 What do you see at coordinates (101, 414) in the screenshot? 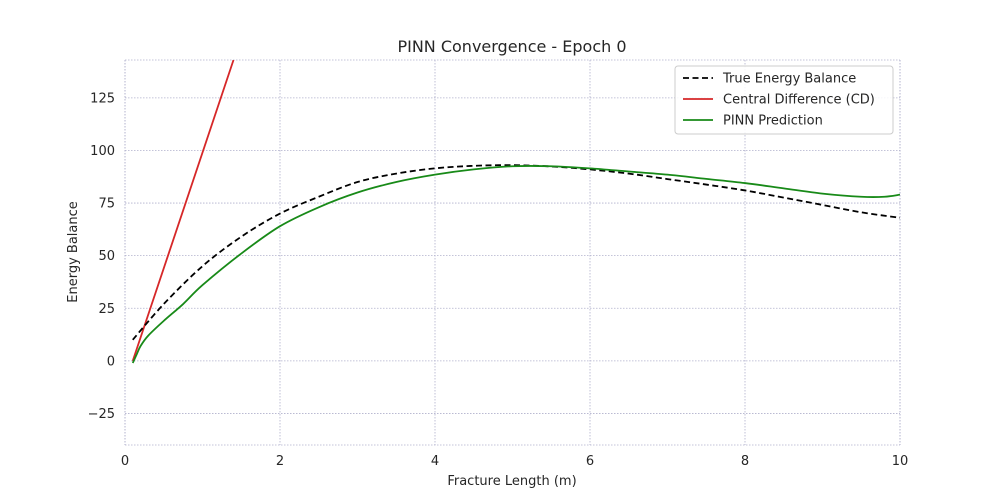
I see `y-tick-label-0: −25` at bounding box center [101, 414].